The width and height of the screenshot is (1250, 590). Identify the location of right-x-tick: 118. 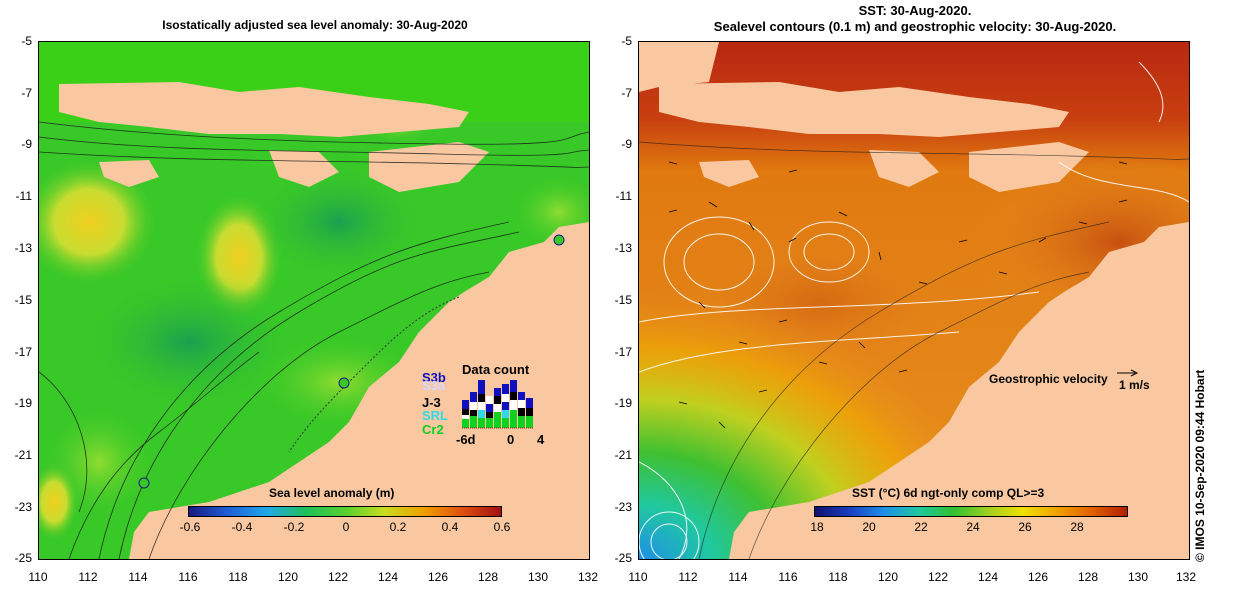
(838, 577).